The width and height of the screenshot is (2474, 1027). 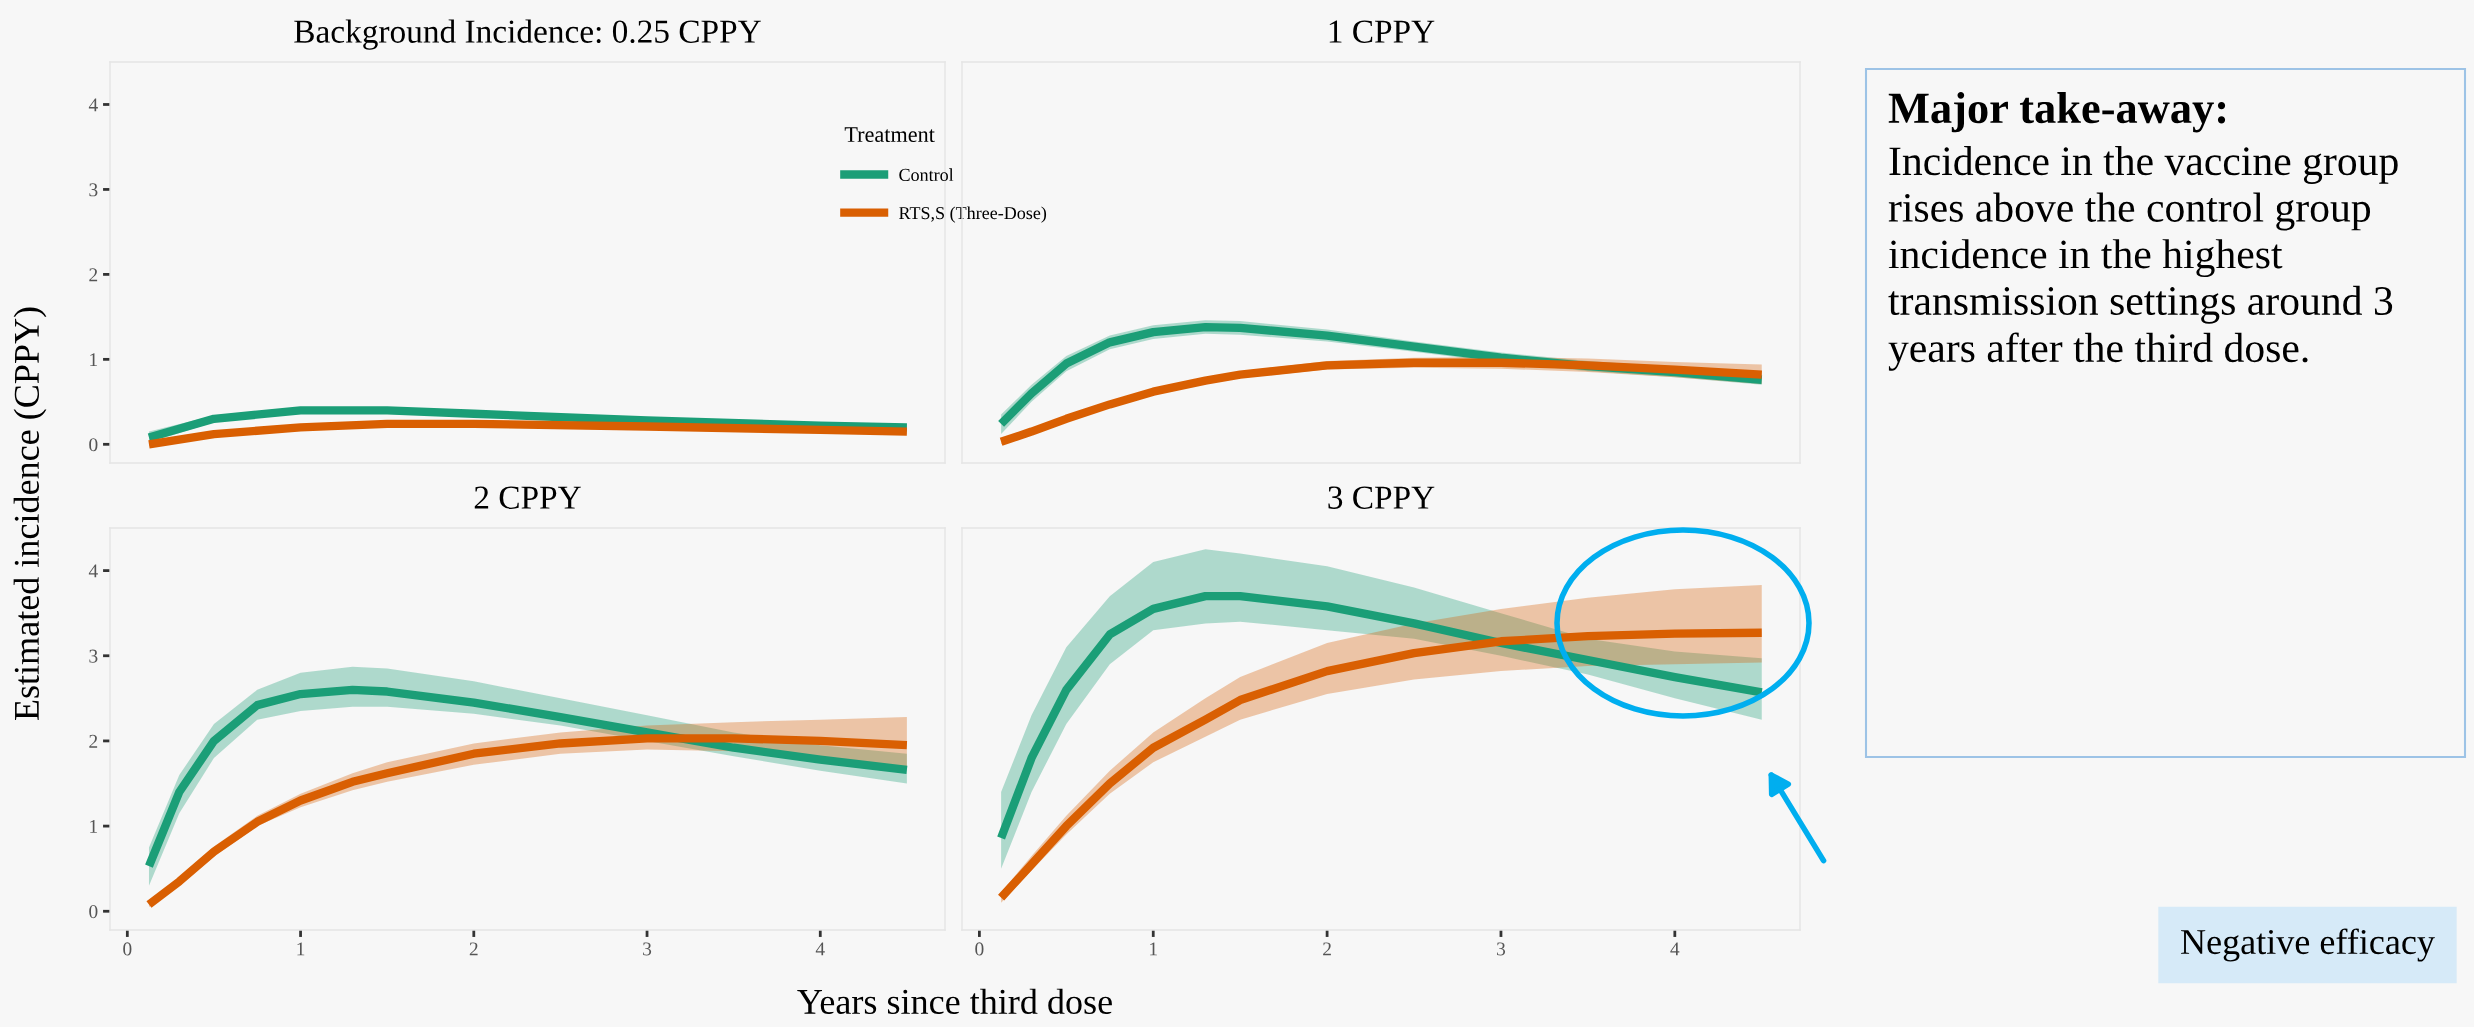 I want to click on legend-title: Treatment, so click(x=889, y=135).